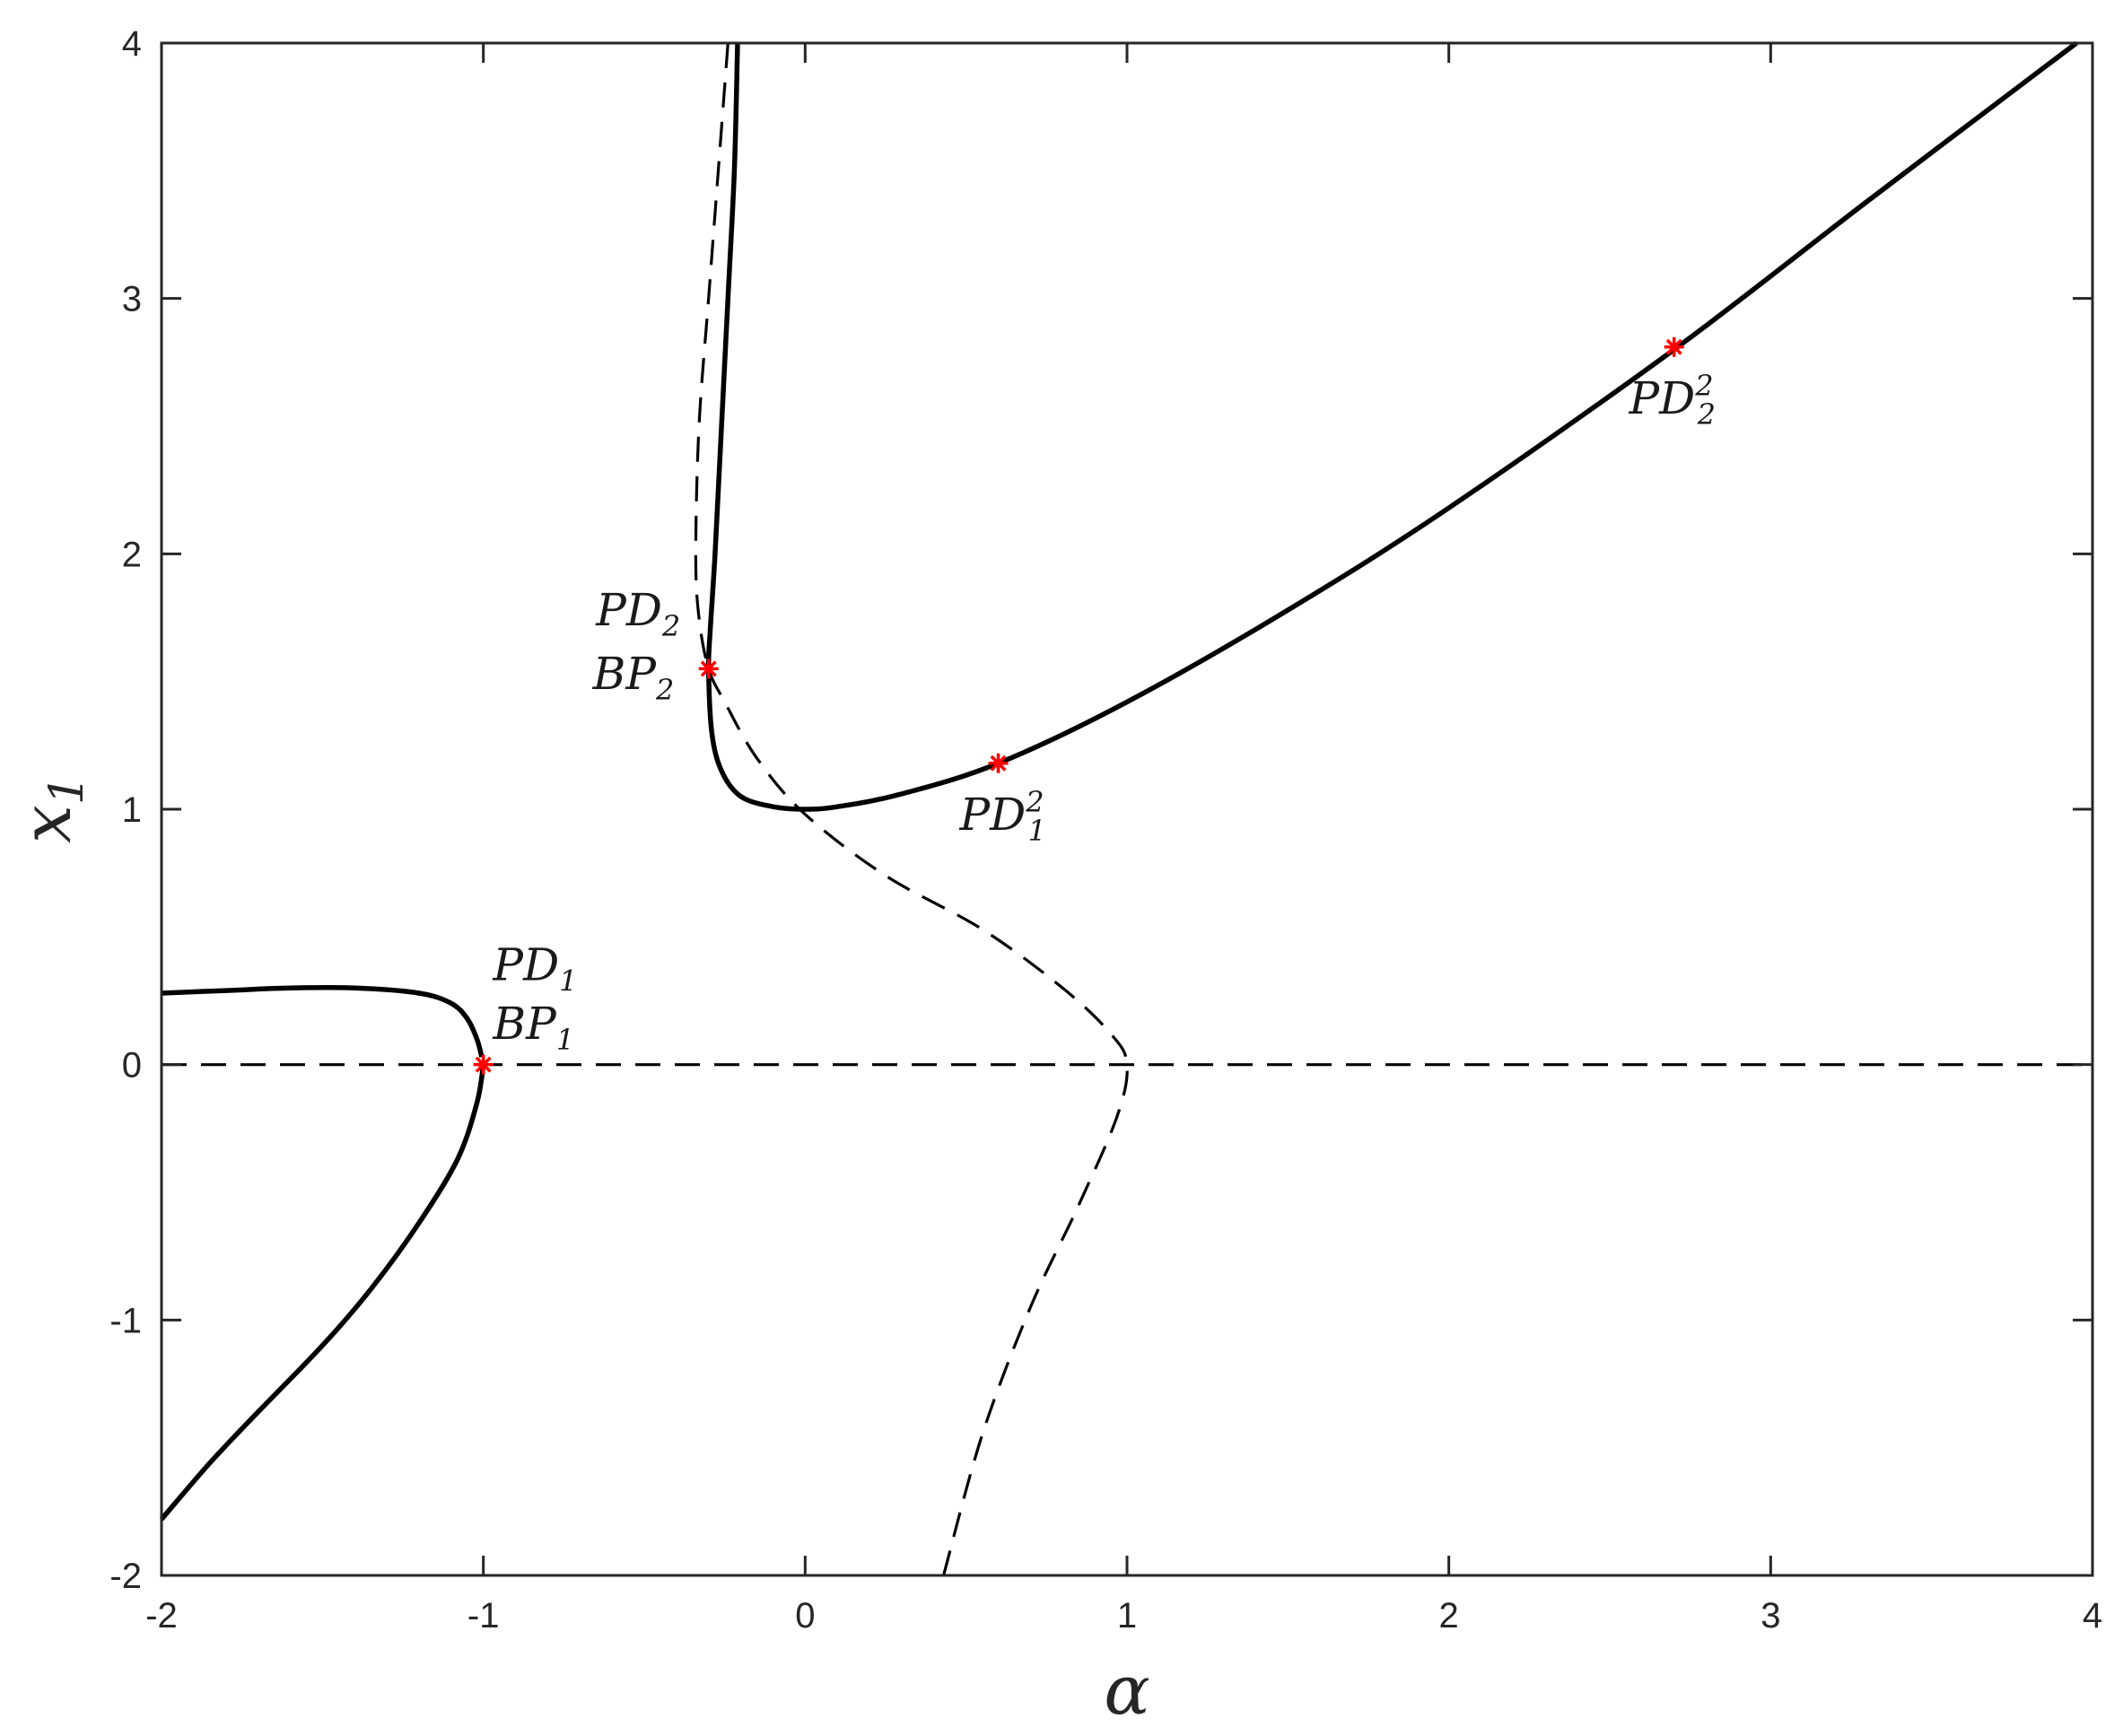  I want to click on y-tick-label: 3, so click(132, 299).